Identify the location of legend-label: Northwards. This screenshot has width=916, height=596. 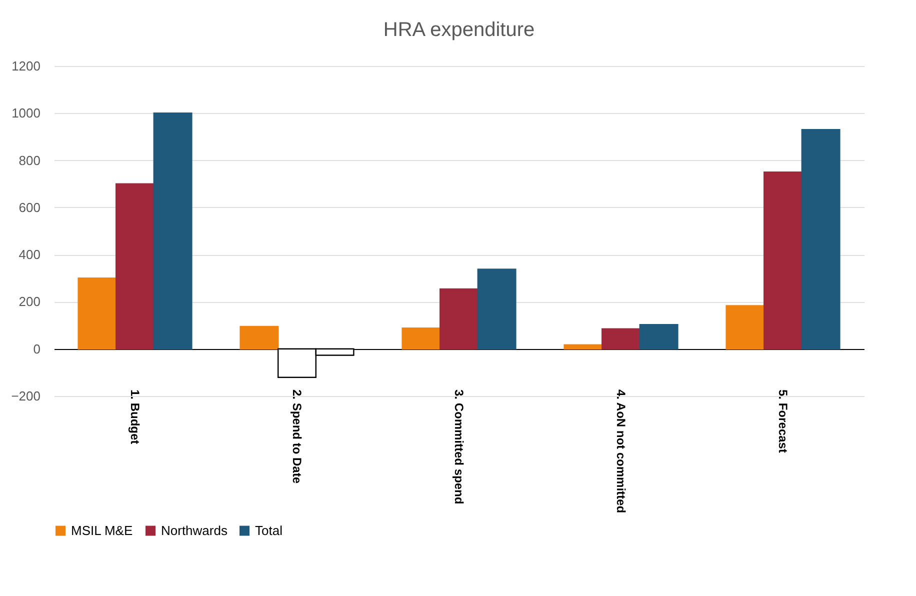
(194, 530).